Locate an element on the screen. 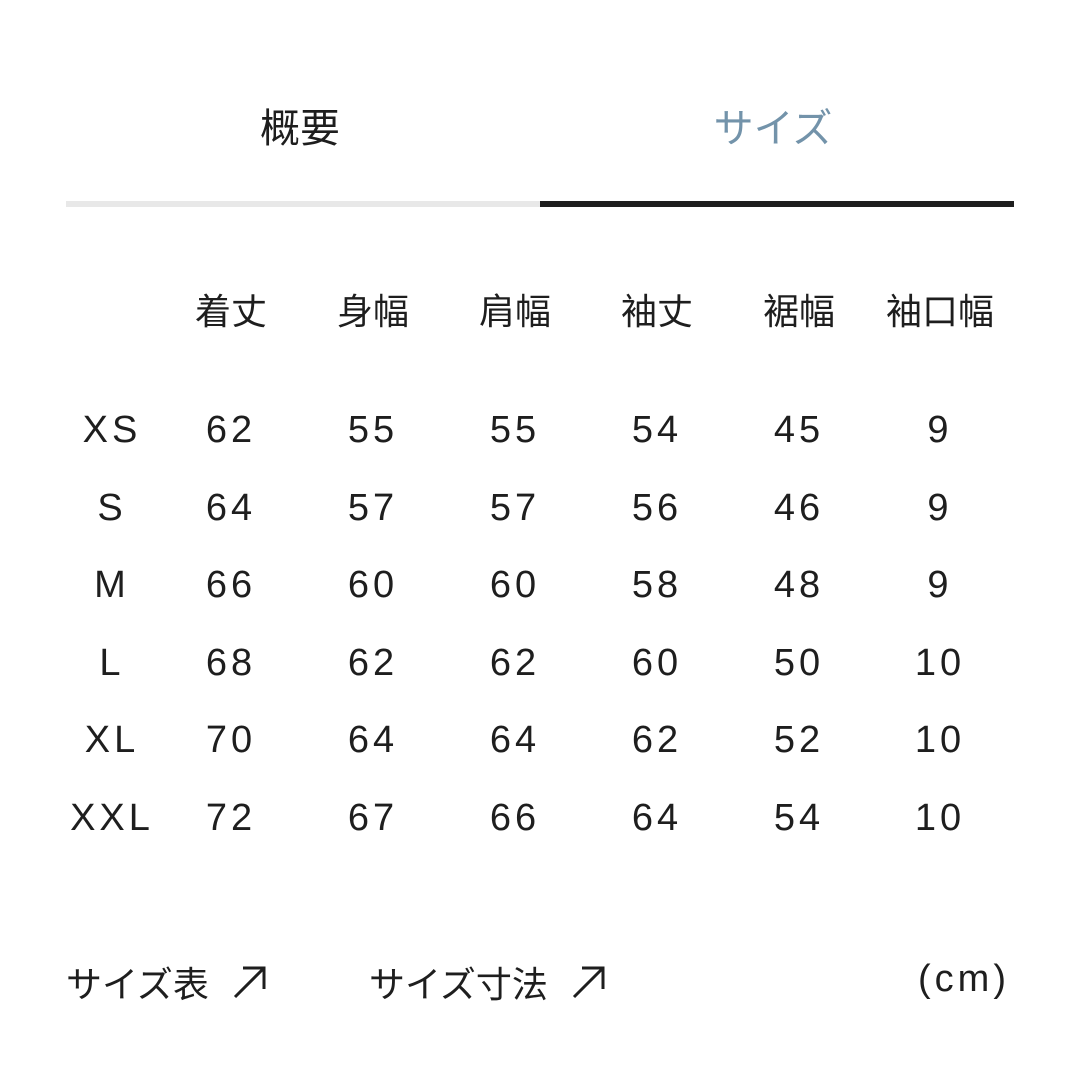  table-cell: 46 is located at coordinates (799, 507).